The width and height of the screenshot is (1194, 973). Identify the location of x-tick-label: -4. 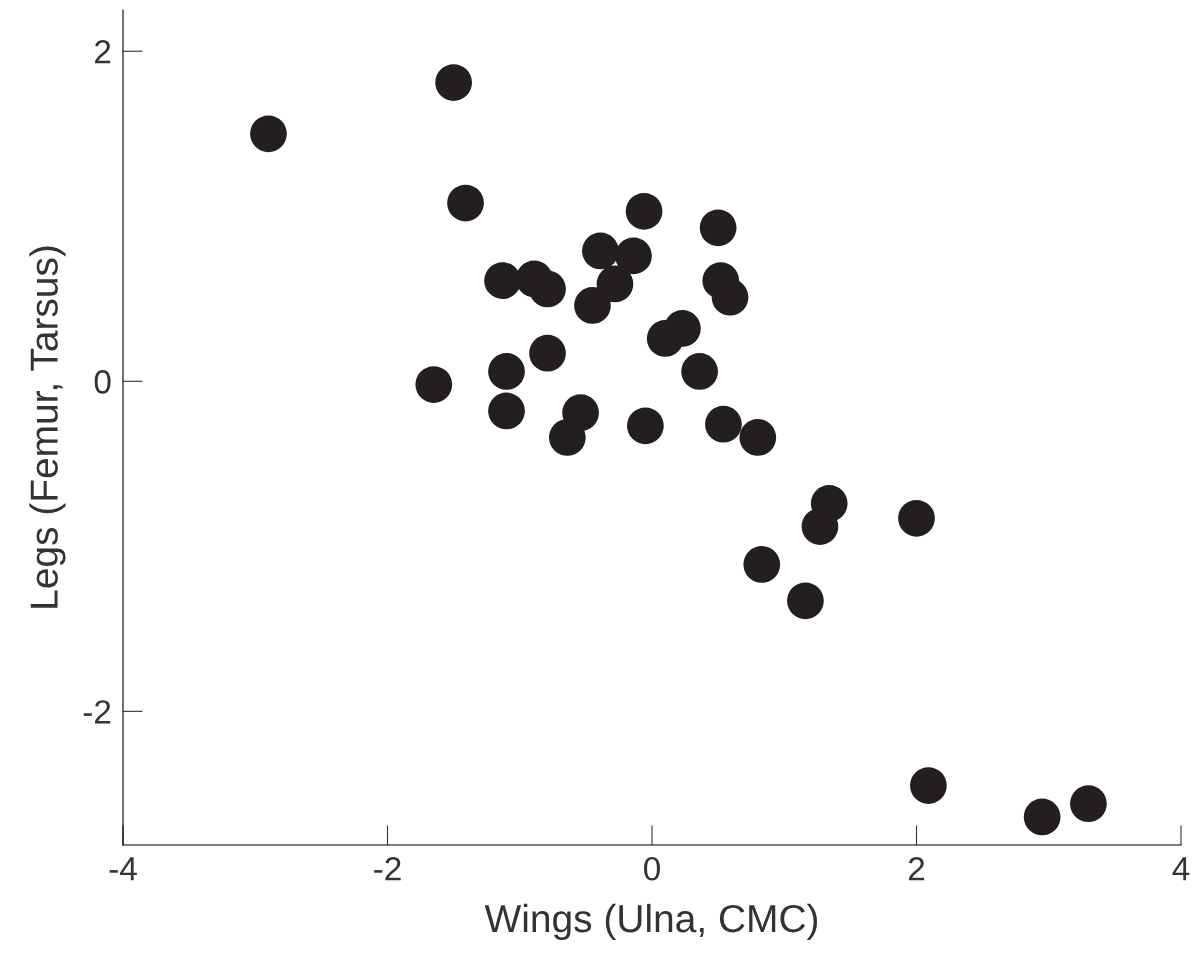
(123, 869).